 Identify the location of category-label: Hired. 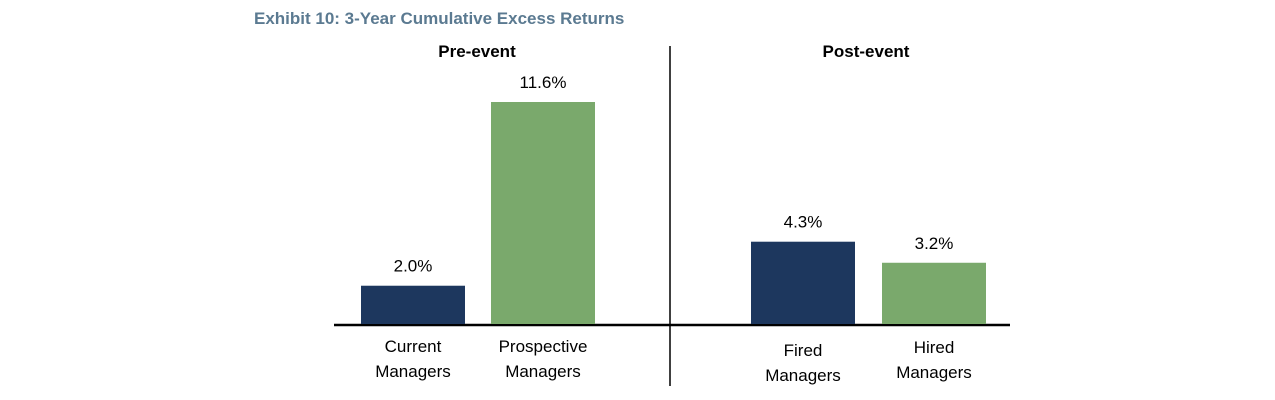
(934, 347).